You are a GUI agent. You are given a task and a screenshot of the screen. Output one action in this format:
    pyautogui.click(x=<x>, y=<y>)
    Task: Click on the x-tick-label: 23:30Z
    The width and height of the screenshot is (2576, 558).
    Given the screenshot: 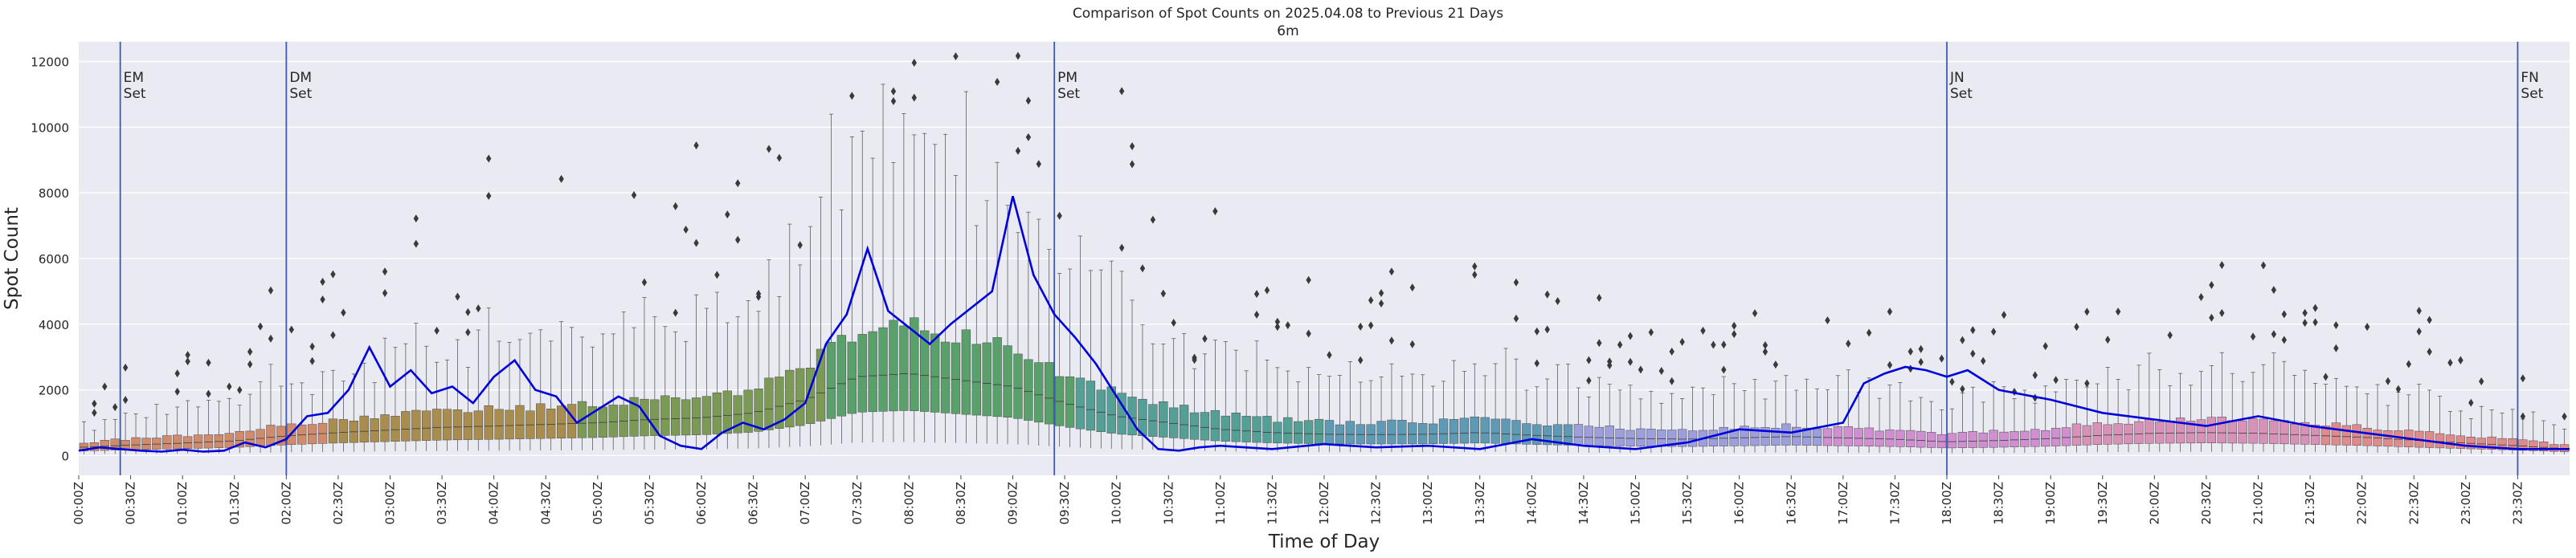 What is the action you would take?
    pyautogui.click(x=2517, y=503)
    